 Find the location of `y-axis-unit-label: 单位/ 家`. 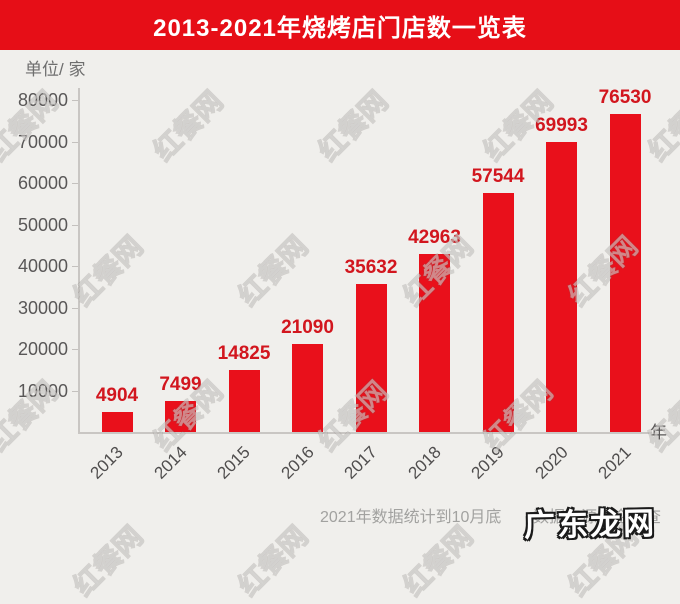

y-axis-unit-label: 单位/ 家 is located at coordinates (55, 69).